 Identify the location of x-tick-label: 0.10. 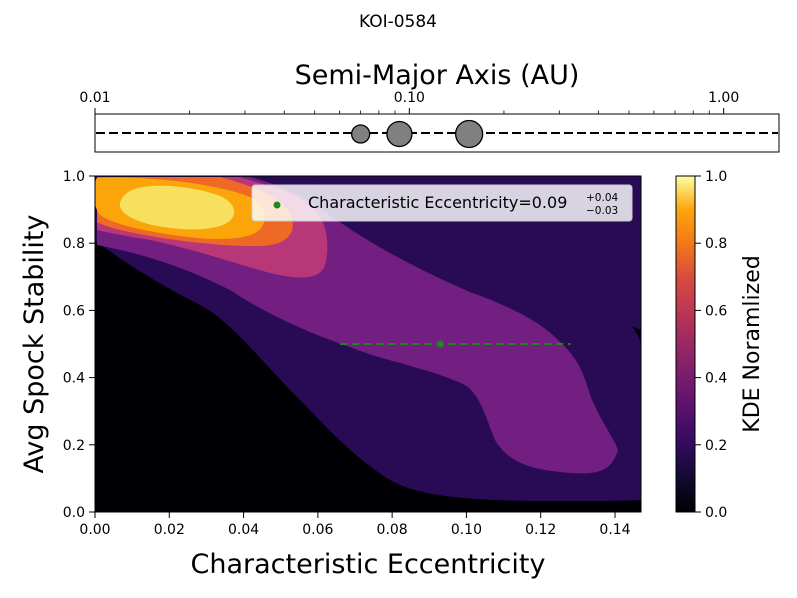
(466, 530).